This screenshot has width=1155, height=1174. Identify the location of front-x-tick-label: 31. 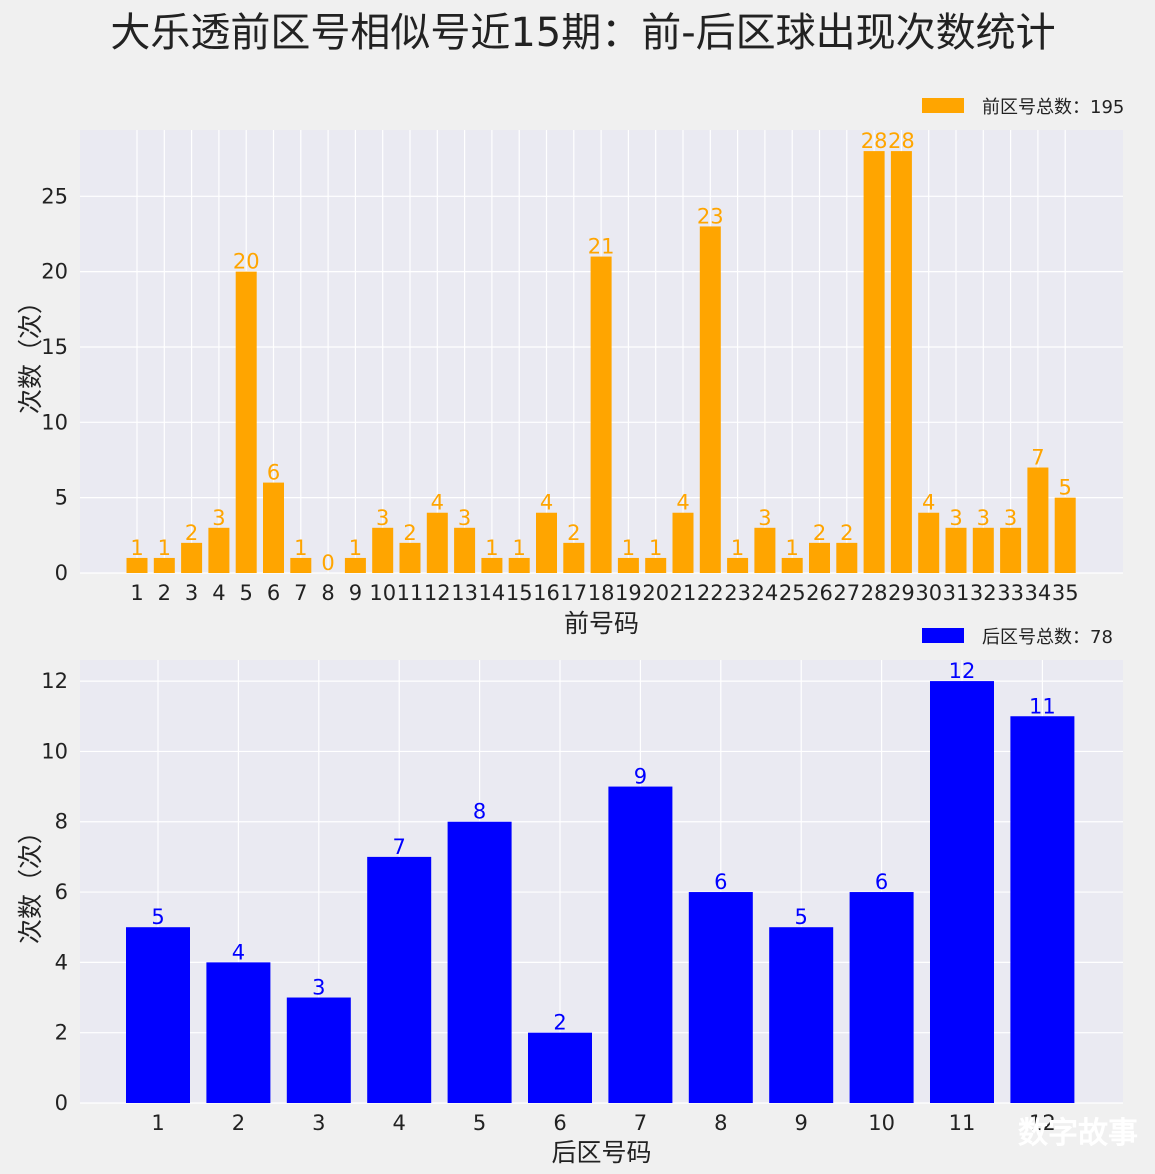
(956, 593).